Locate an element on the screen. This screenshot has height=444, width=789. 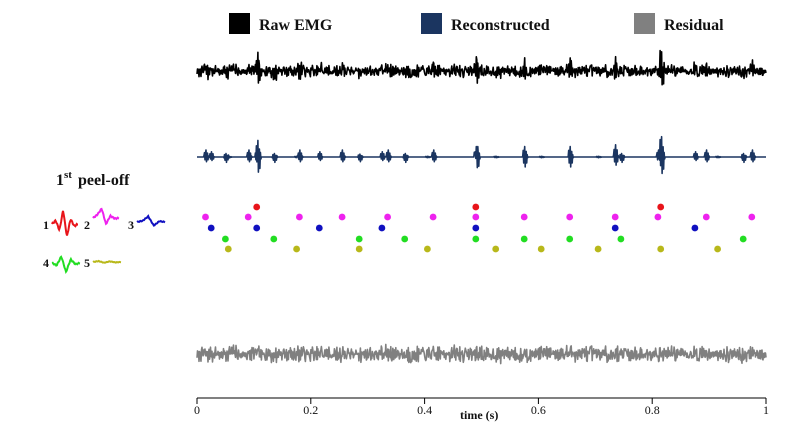
reconstructed-trace is located at coordinates (481, 155).